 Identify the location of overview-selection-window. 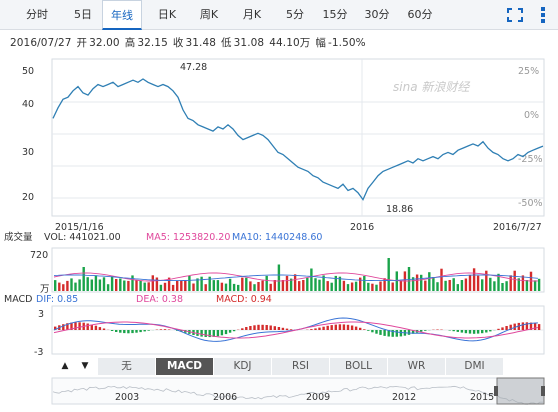
(520, 391).